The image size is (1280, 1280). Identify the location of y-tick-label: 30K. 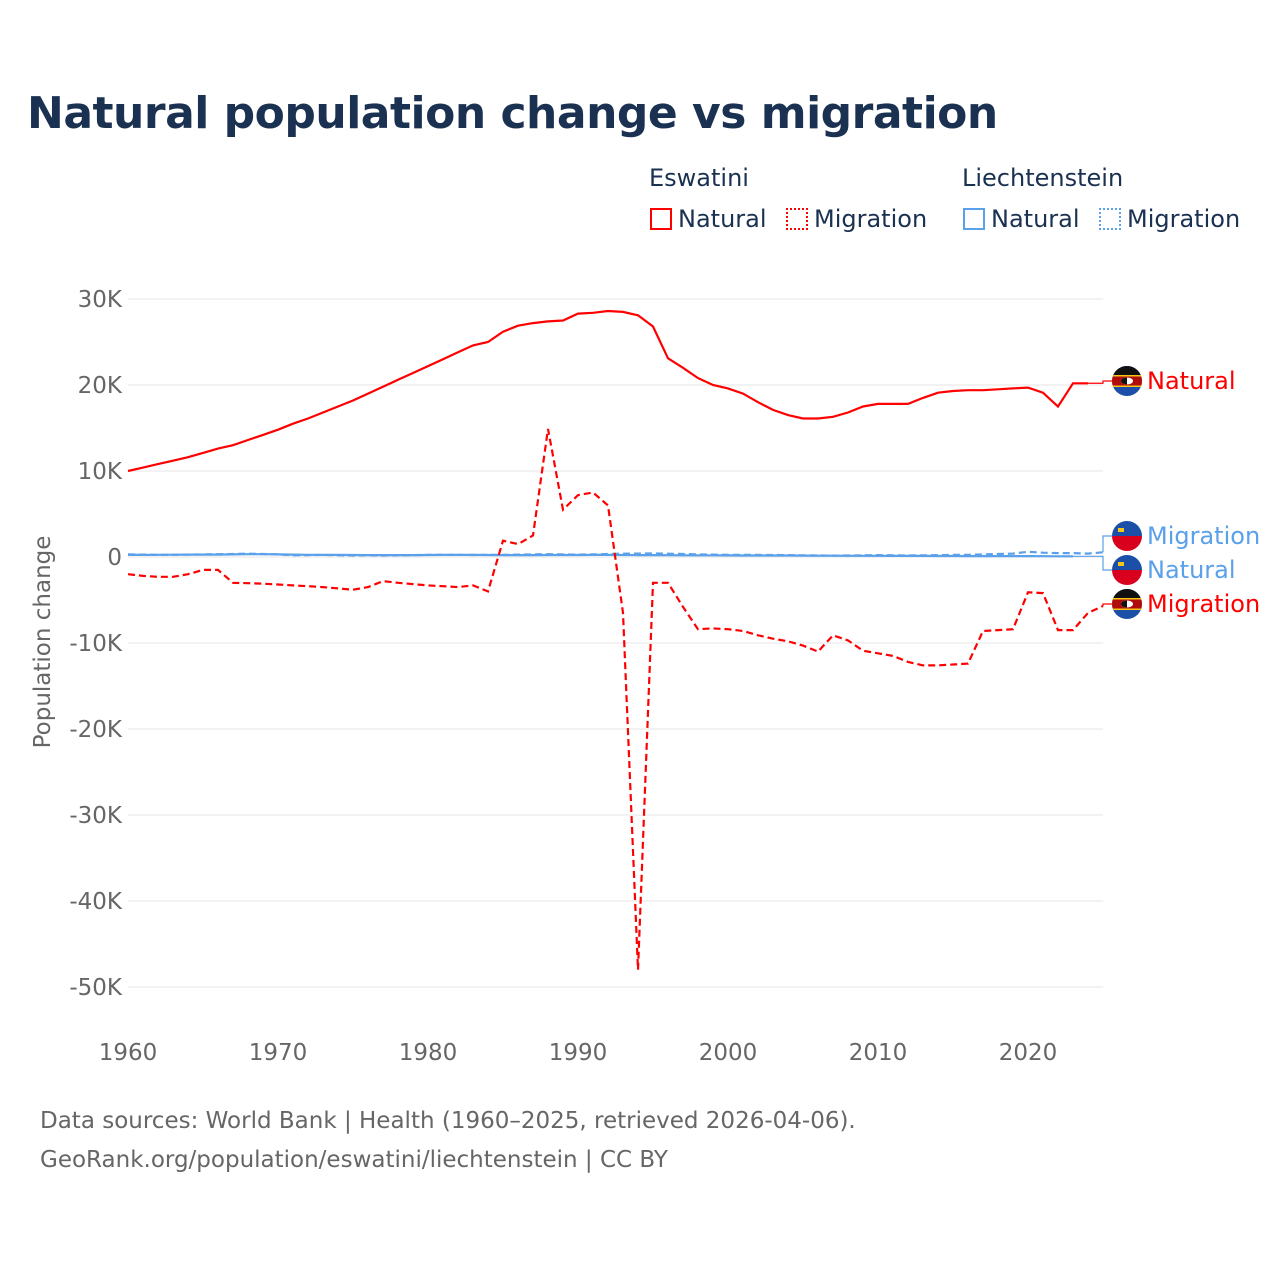
(100, 300).